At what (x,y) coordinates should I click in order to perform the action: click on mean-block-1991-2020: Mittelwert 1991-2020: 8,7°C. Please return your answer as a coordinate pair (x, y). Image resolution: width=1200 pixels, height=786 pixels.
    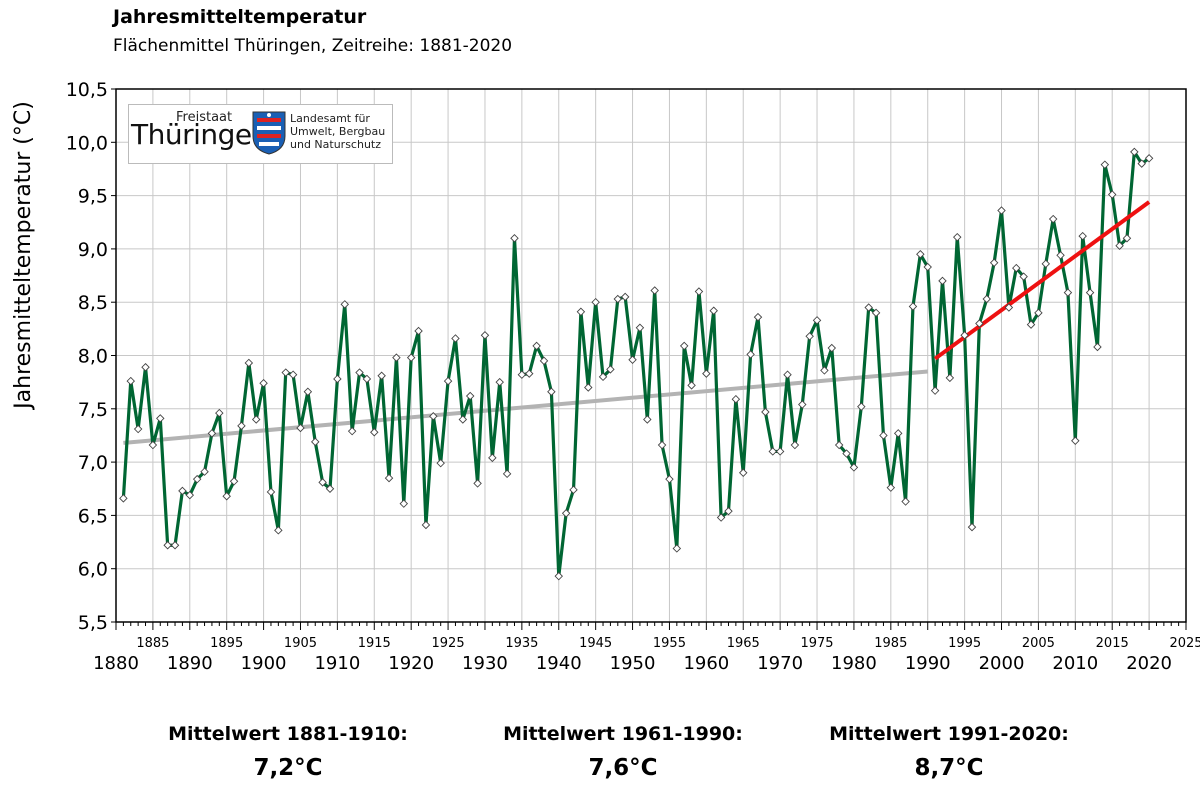
    Looking at the image, I should click on (949, 752).